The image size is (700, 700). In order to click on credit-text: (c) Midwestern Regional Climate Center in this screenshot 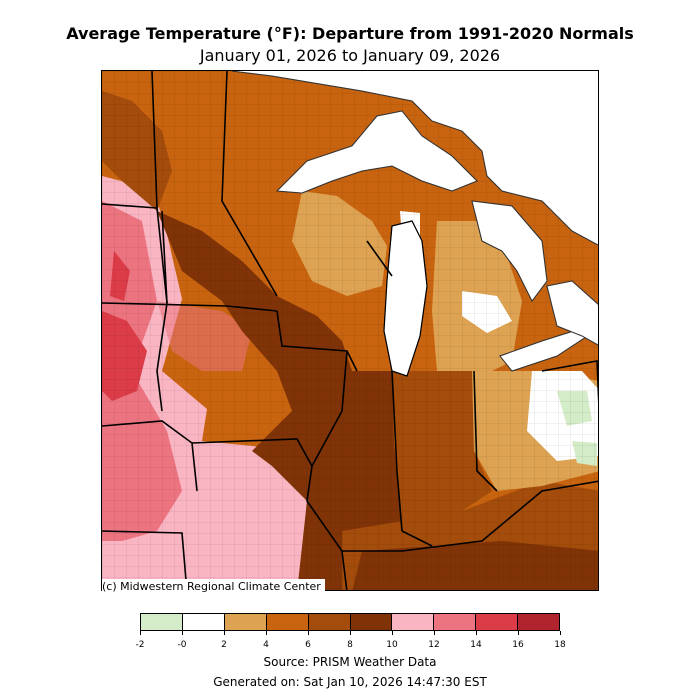, I will do `click(213, 586)`.